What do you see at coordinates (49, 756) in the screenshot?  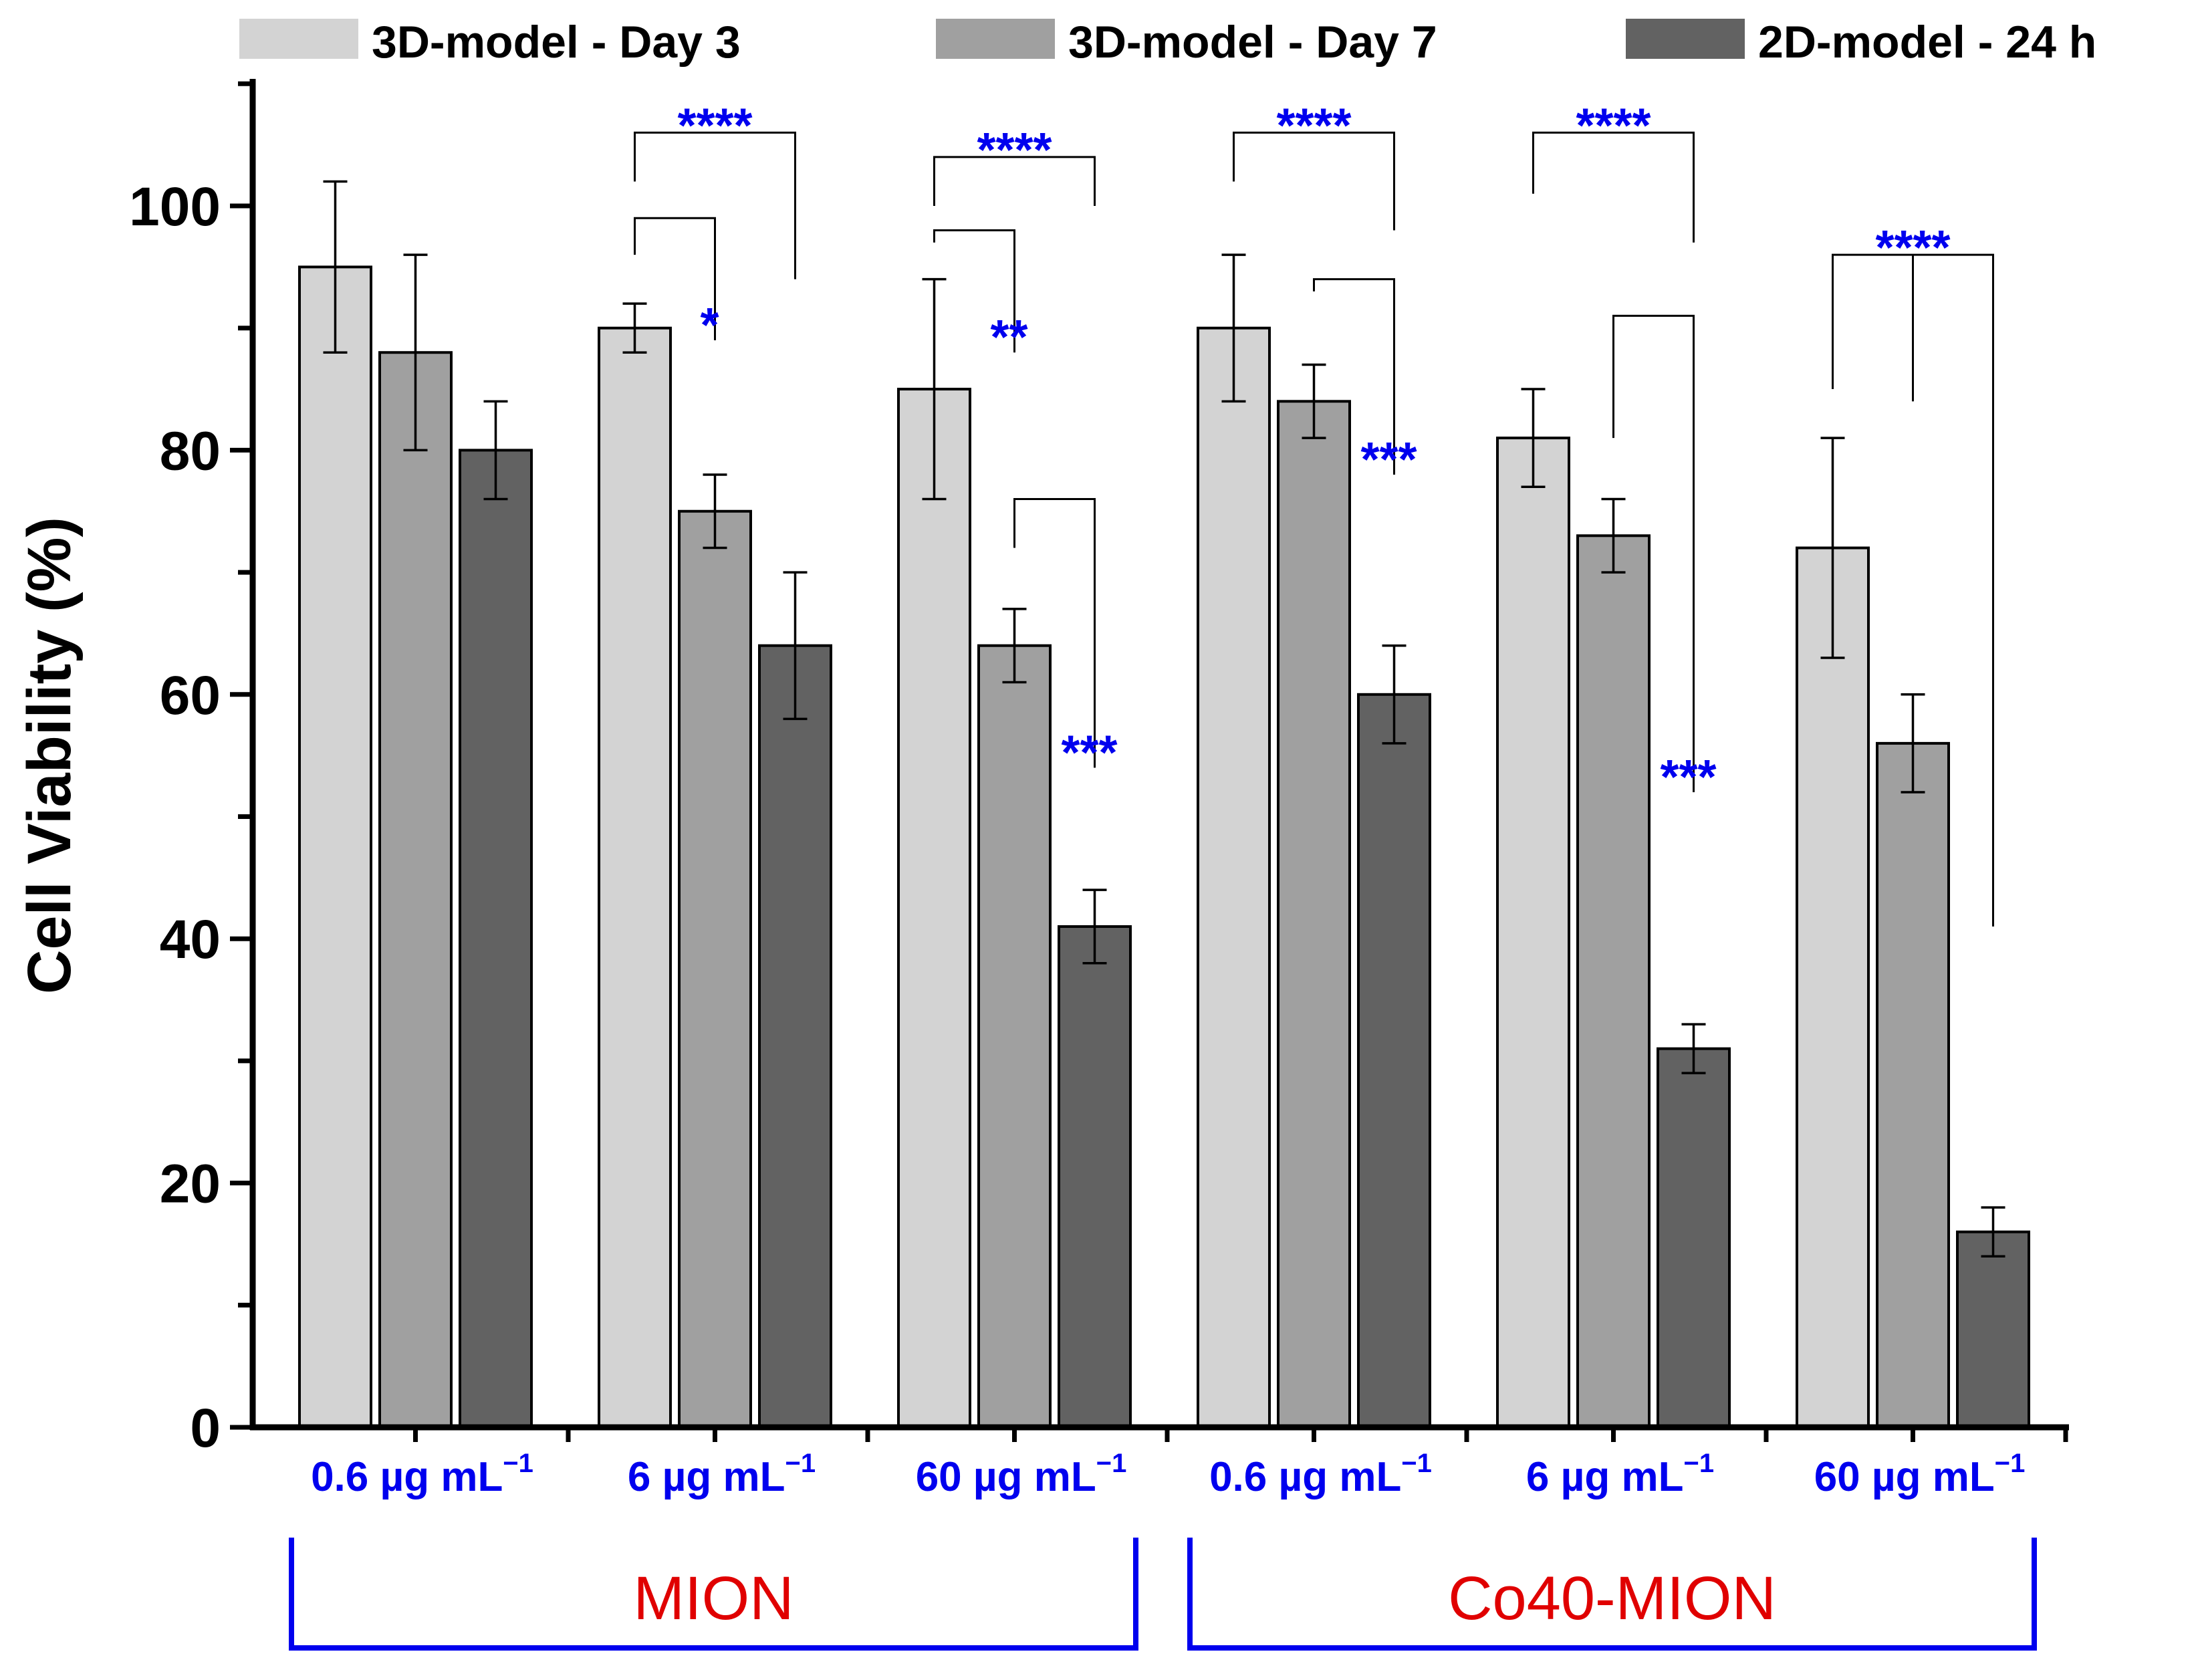 I see `y-axis-label: Cell Viability (%)` at bounding box center [49, 756].